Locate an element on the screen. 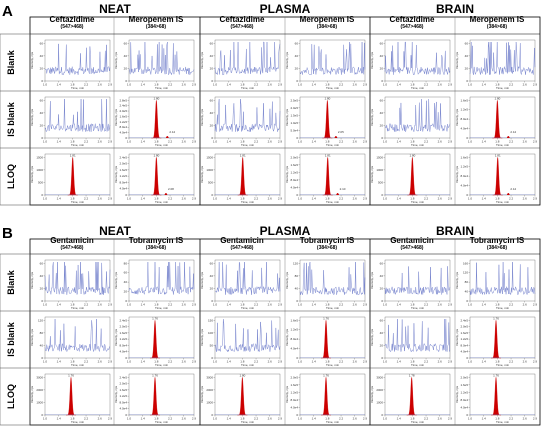 This screenshot has height=438, width=550. y-tick-label: 2000 is located at coordinates (39, 390).